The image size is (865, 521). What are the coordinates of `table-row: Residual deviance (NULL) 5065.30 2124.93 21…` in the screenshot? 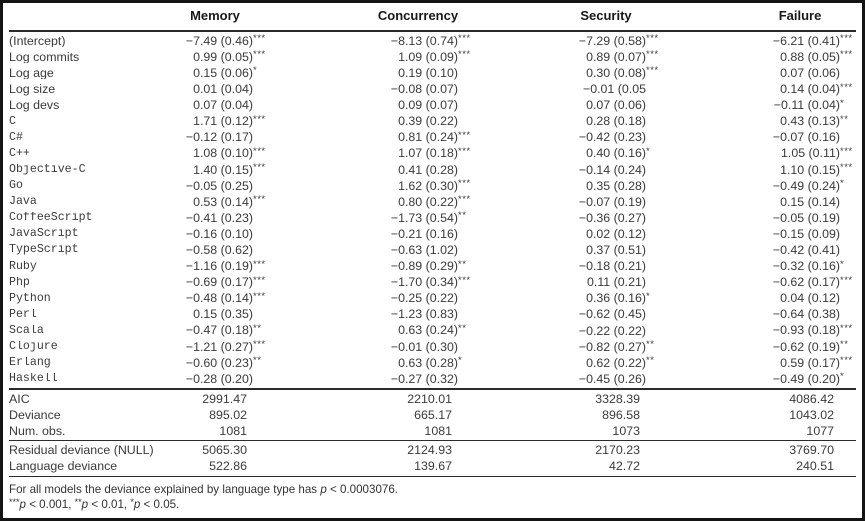 It's located at (432, 450).